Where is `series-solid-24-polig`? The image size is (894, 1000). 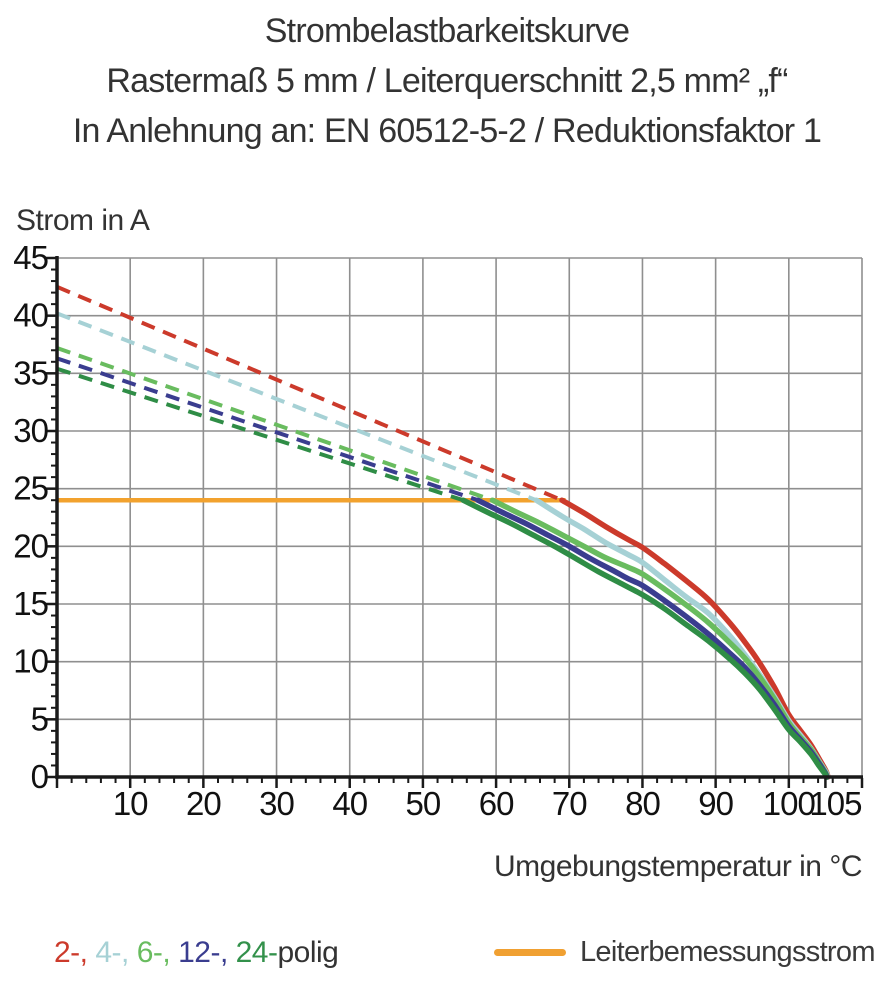 series-solid-24-polig is located at coordinates (645, 638).